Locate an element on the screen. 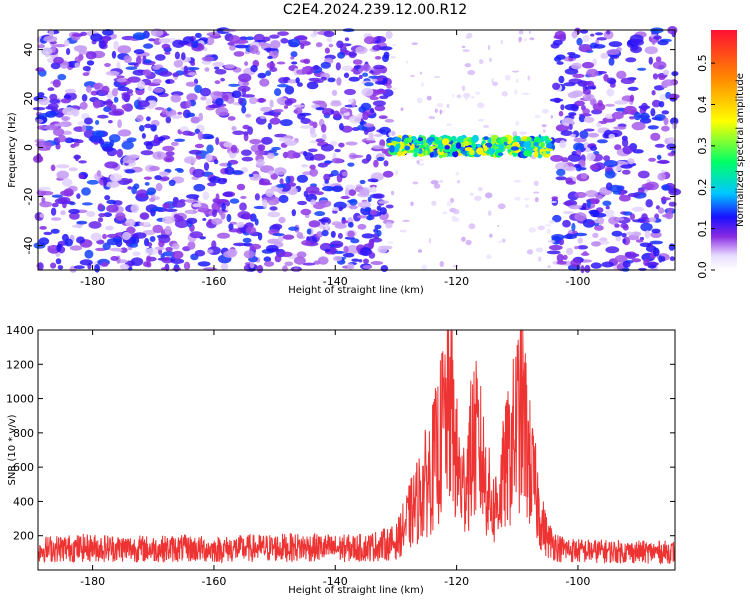 This screenshot has height=600, width=750. colorbar-tick-label-3: 0.3 is located at coordinates (702, 146).